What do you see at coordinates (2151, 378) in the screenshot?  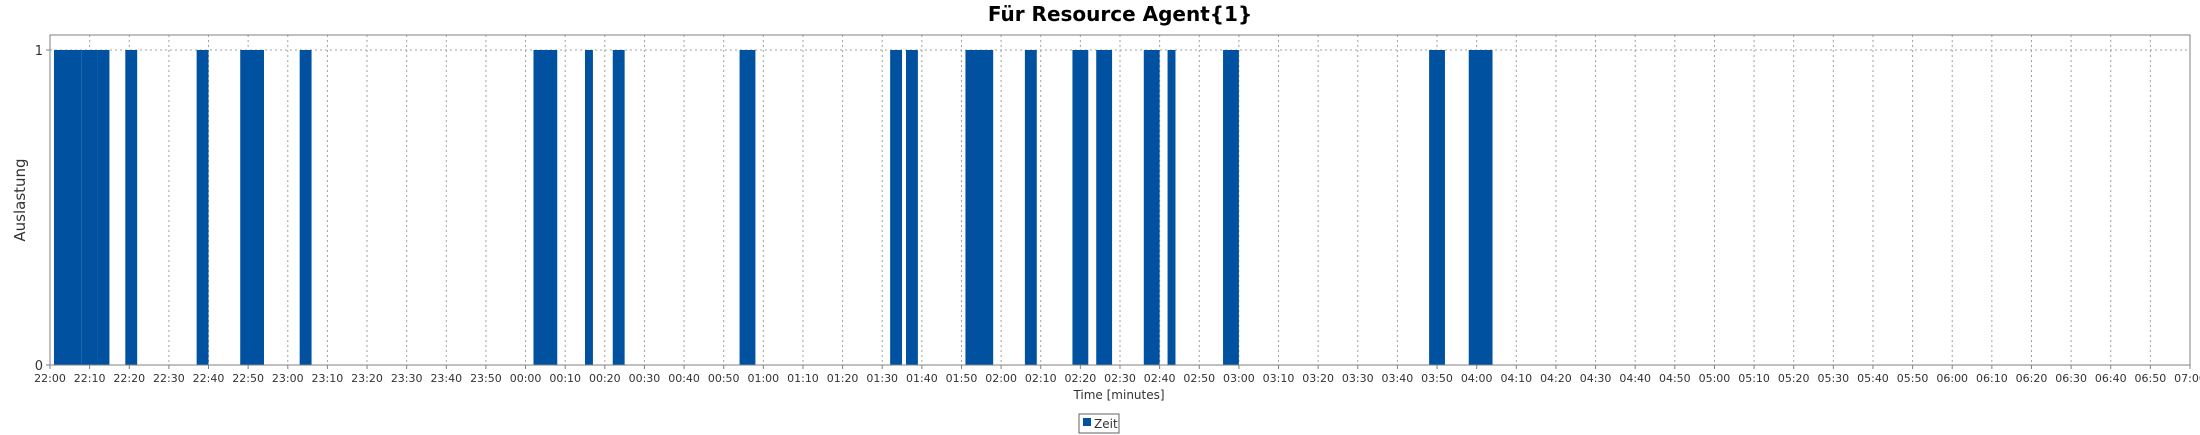 I see `x-tick-label: 06:50` at bounding box center [2151, 378].